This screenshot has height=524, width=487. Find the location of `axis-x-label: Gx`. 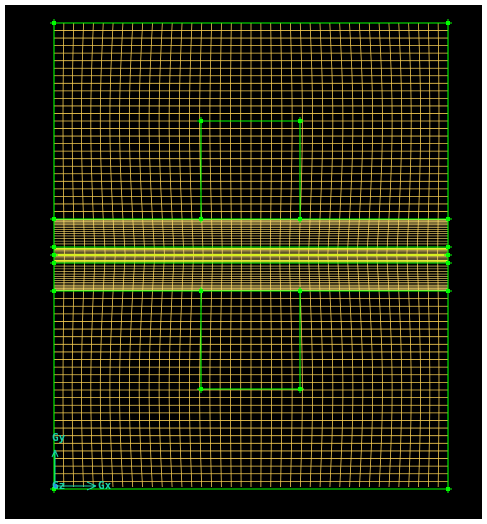

axis-x-label: Gx is located at coordinates (105, 485).